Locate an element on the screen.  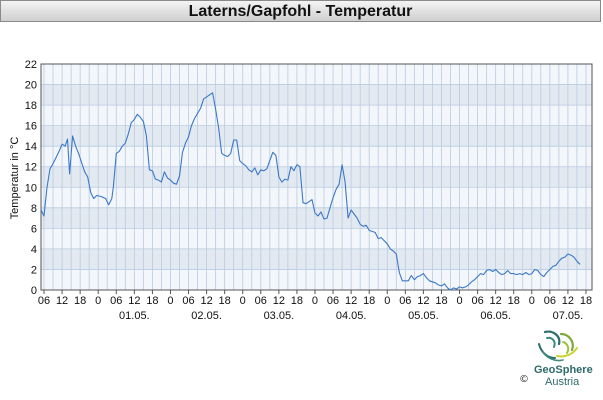
date-label: 01.05. is located at coordinates (134, 316).